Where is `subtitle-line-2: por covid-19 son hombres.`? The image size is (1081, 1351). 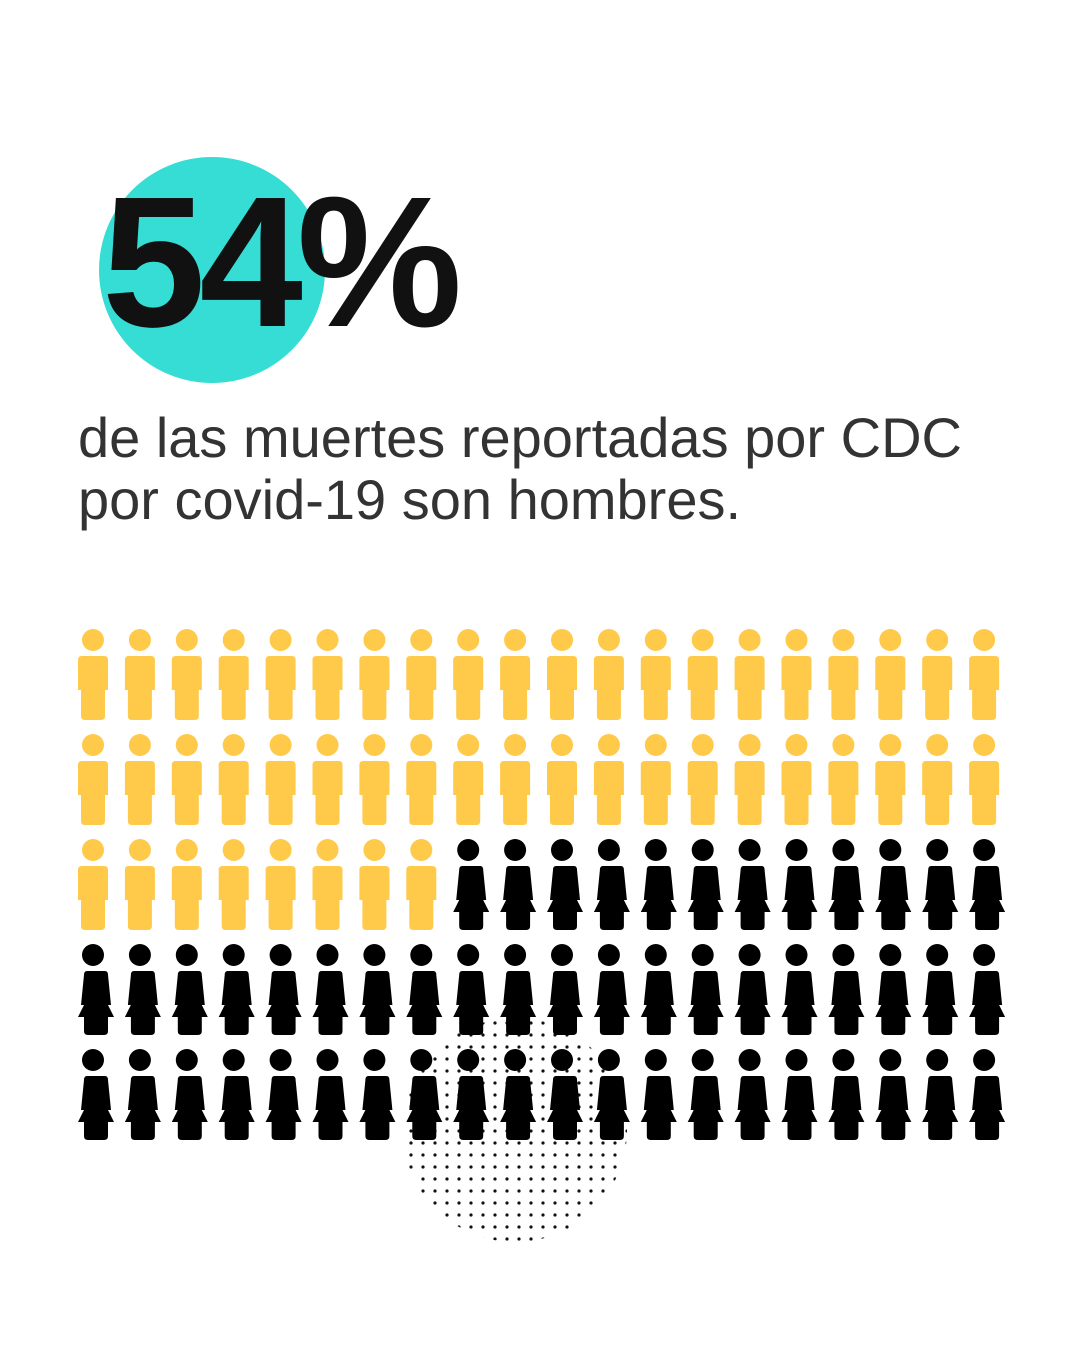 subtitle-line-2: por covid-19 son hombres. is located at coordinates (409, 500).